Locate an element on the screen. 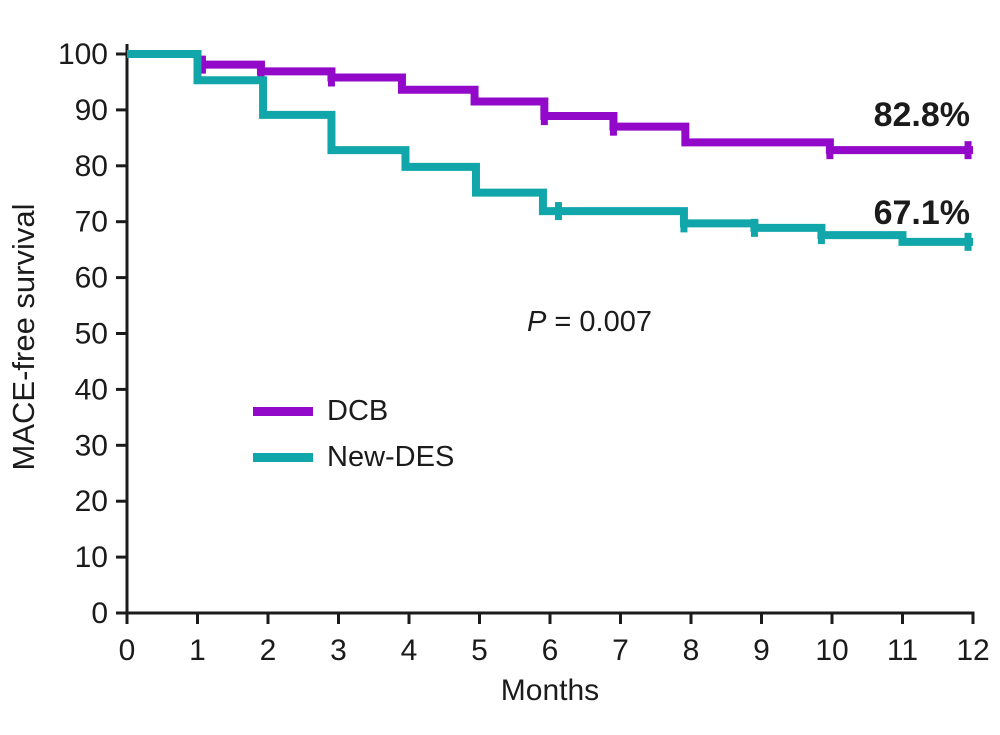  y-tick-label: 10 is located at coordinates (91, 557).